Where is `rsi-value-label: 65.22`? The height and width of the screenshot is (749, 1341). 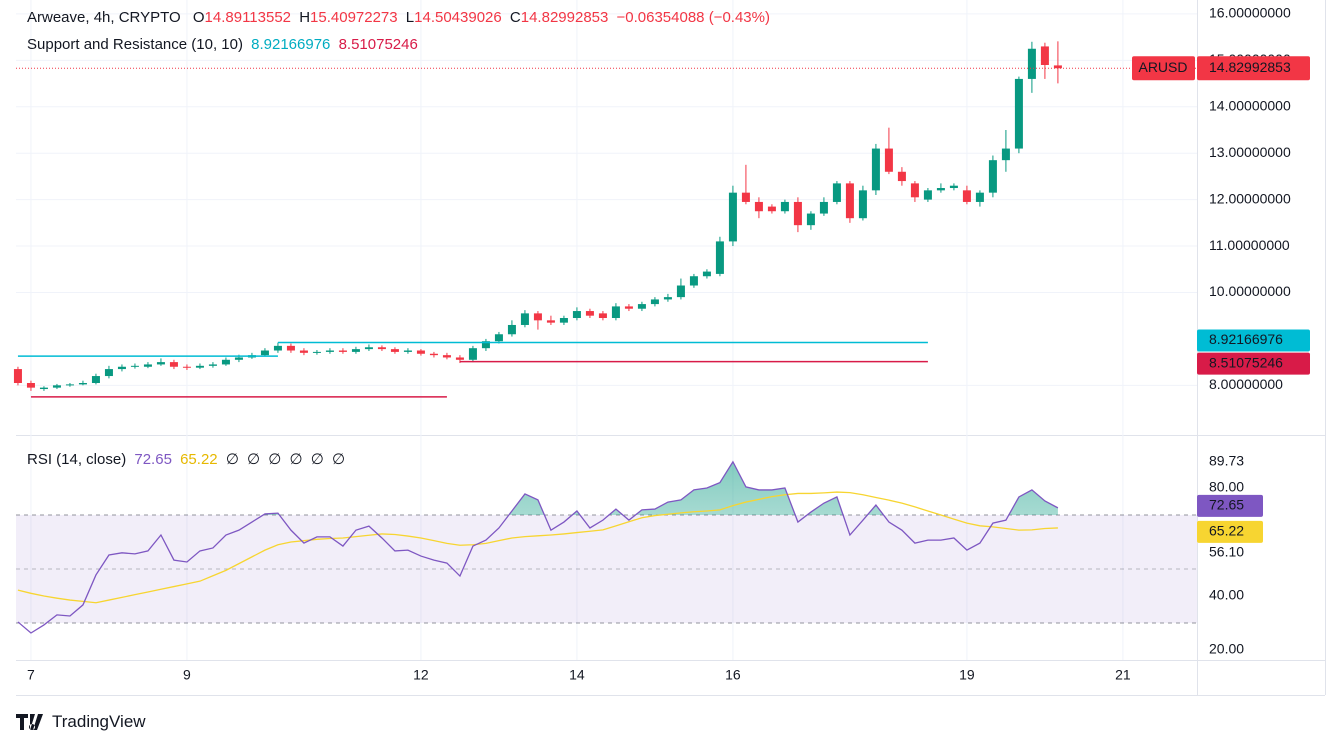
rsi-value-label: 65.22 is located at coordinates (1226, 531).